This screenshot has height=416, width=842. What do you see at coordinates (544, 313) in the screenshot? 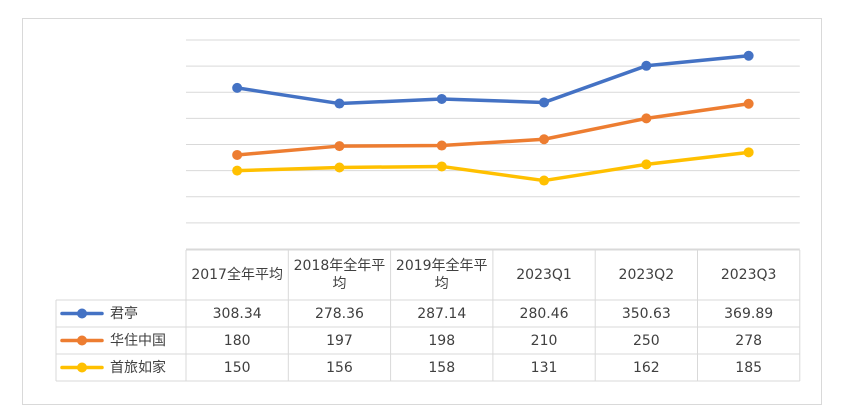
I see `data-label: 280.46` at bounding box center [544, 313].